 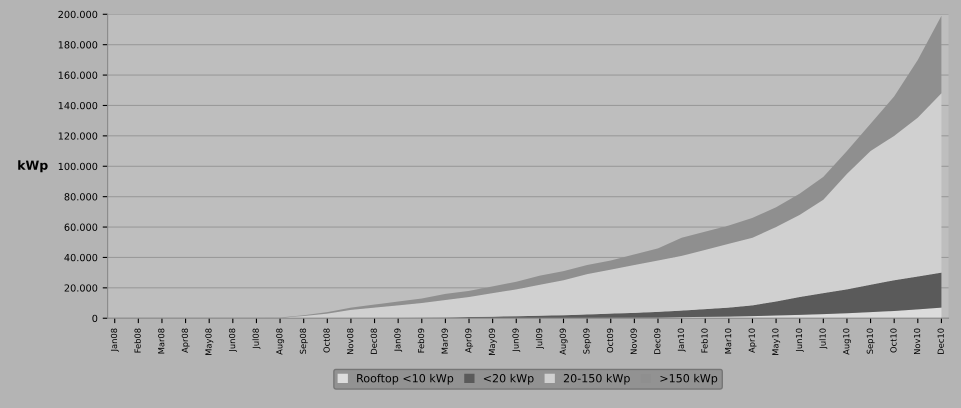 What do you see at coordinates (847, 341) in the screenshot?
I see `x-tick-label: Aug10` at bounding box center [847, 341].